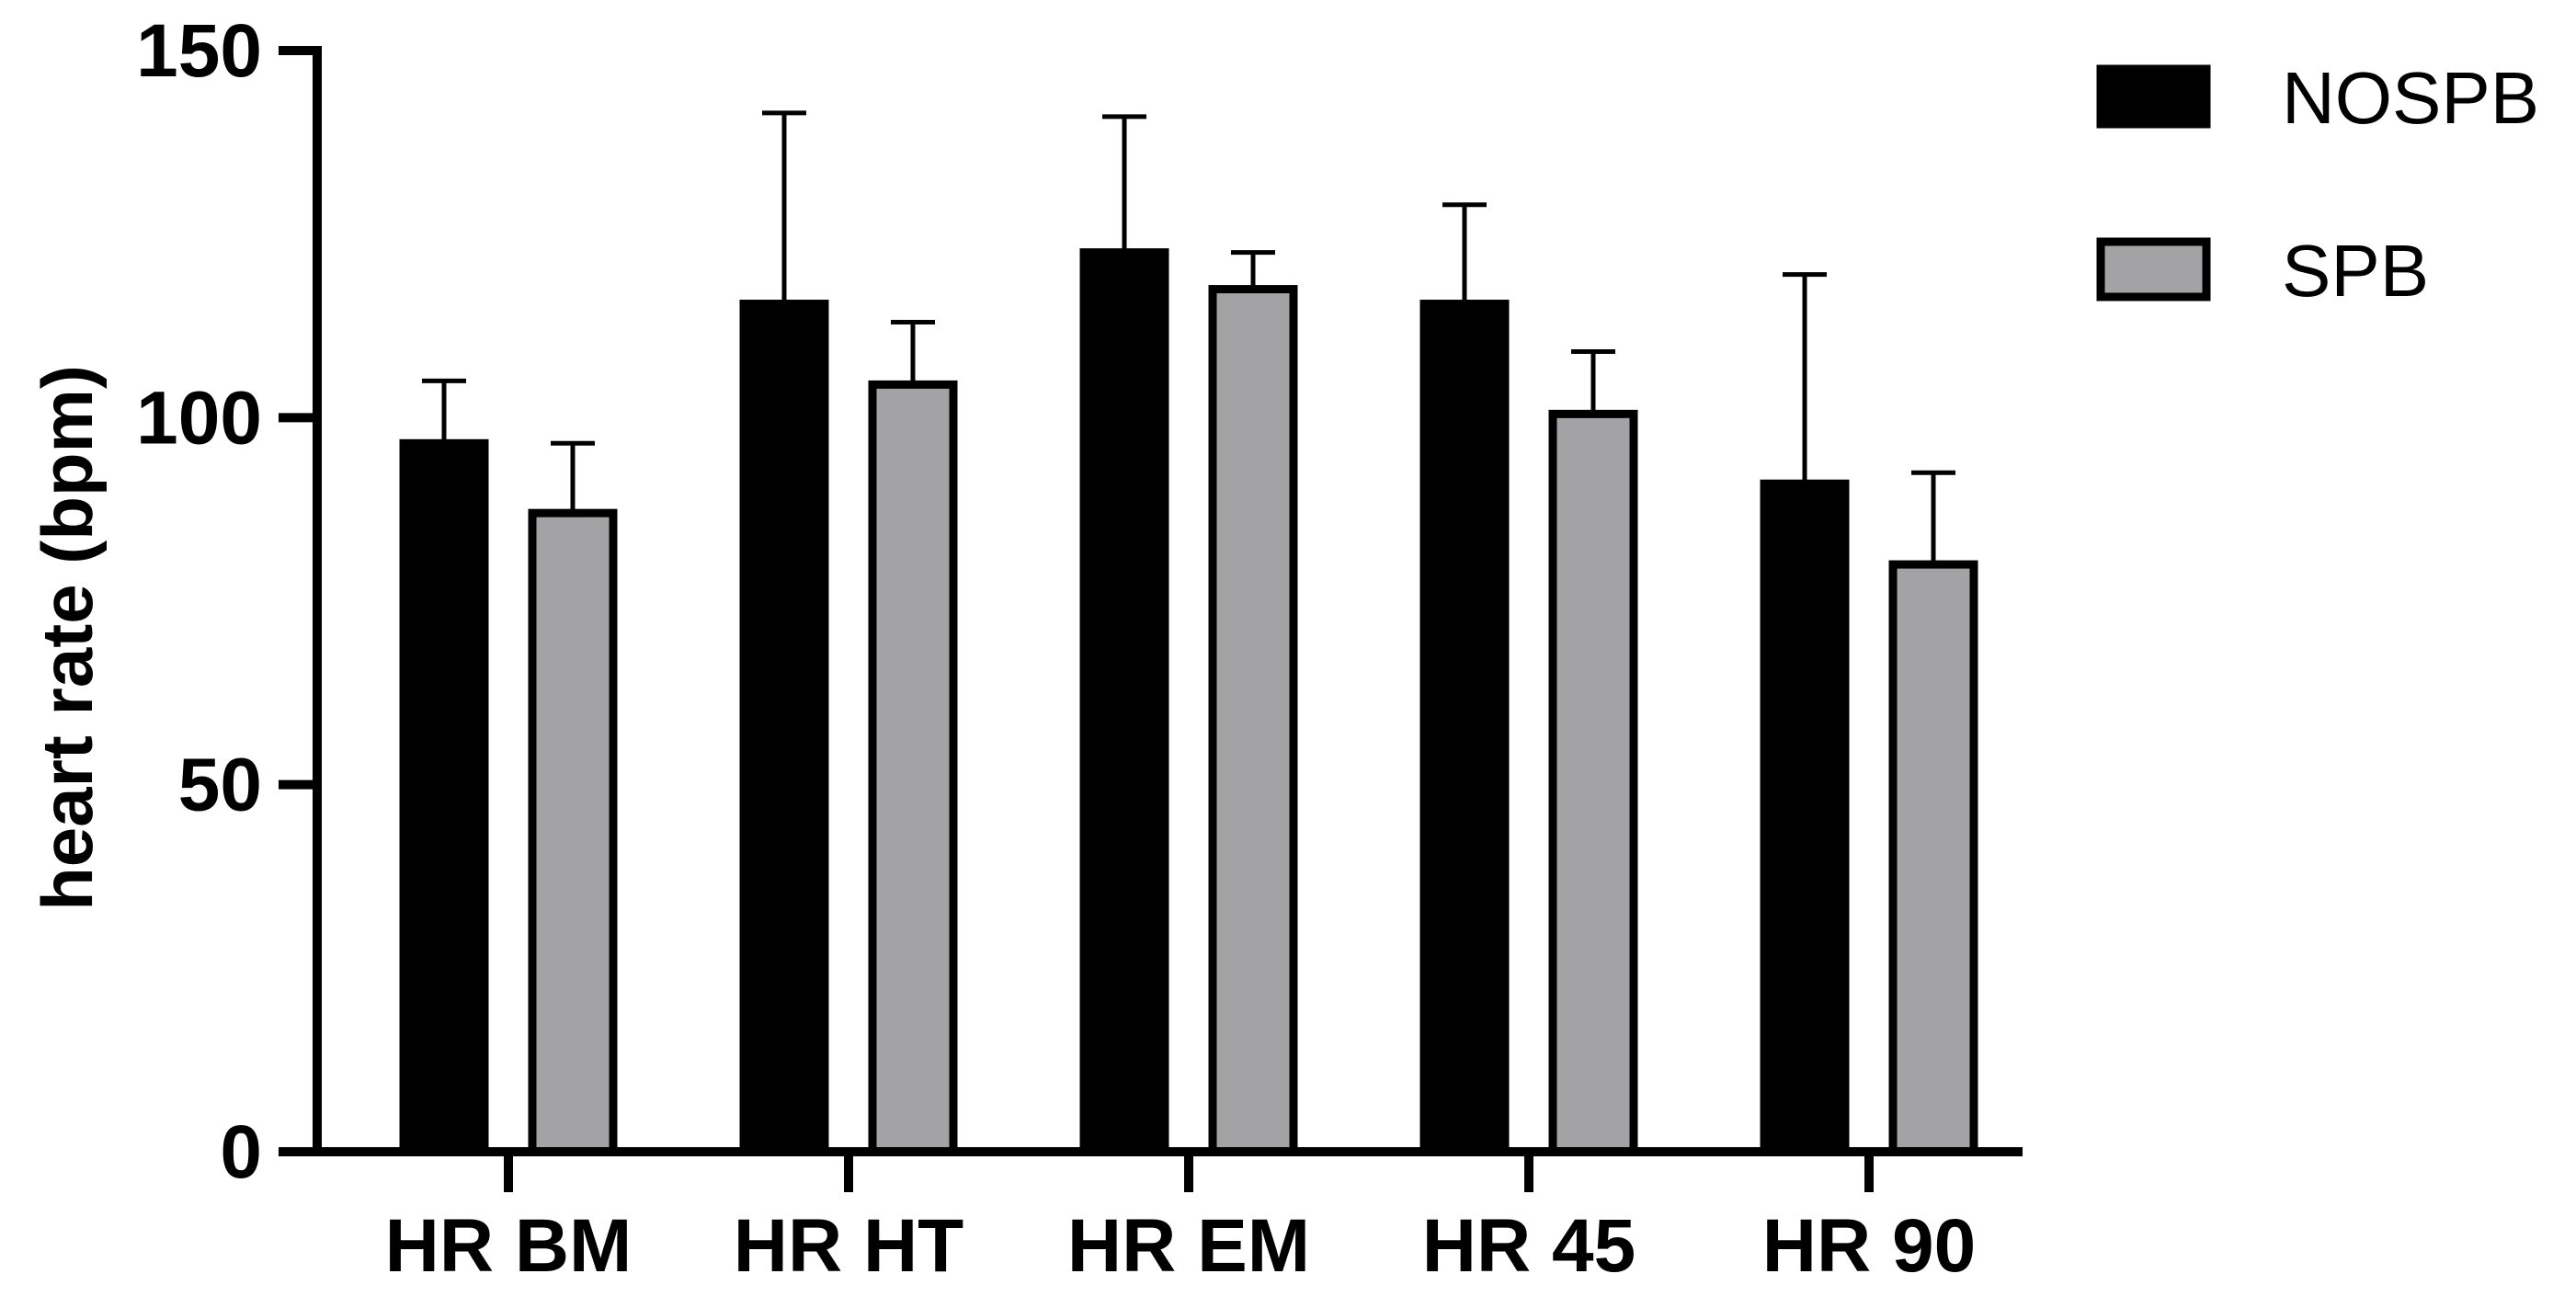 The image size is (2576, 1308). I want to click on x-category-label: HR 45, so click(1529, 1246).